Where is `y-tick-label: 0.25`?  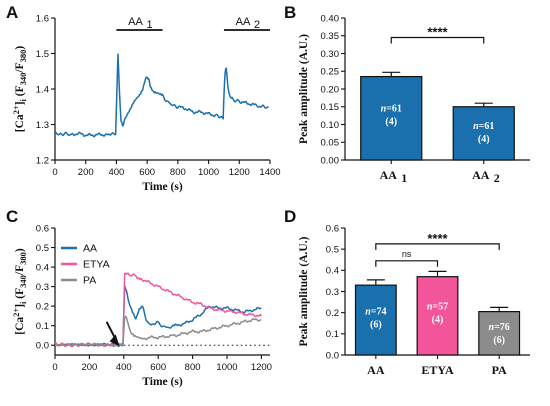
y-tick-label: 0.25 is located at coordinates (330, 72).